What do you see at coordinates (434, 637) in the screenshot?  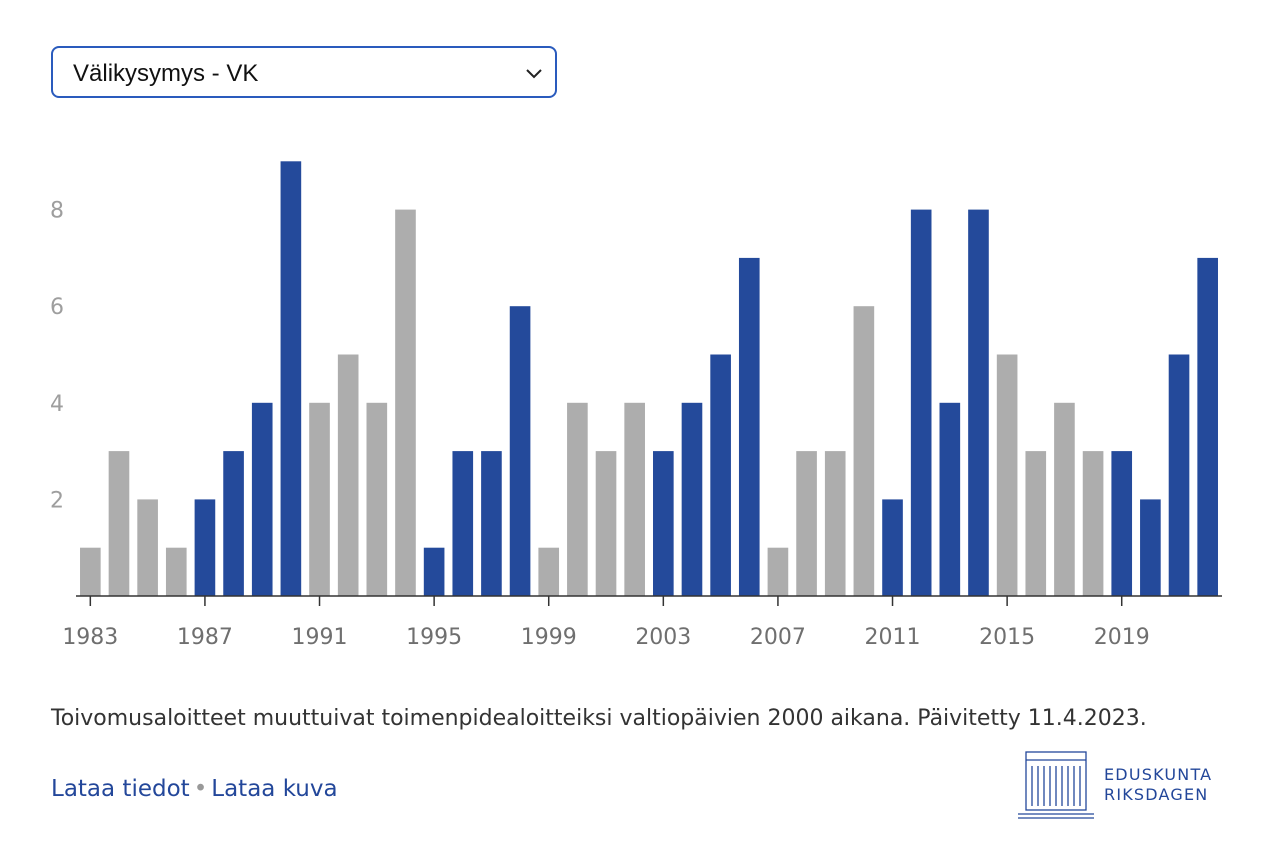 I see `x-tick-label: 1995` at bounding box center [434, 637].